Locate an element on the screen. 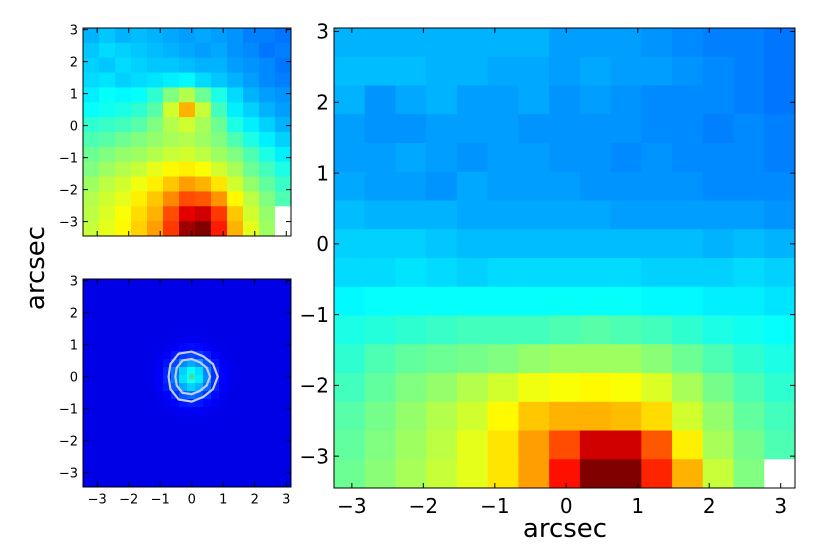 This screenshot has height=554, width=830. x-tick-label: −3 is located at coordinates (97, 499).